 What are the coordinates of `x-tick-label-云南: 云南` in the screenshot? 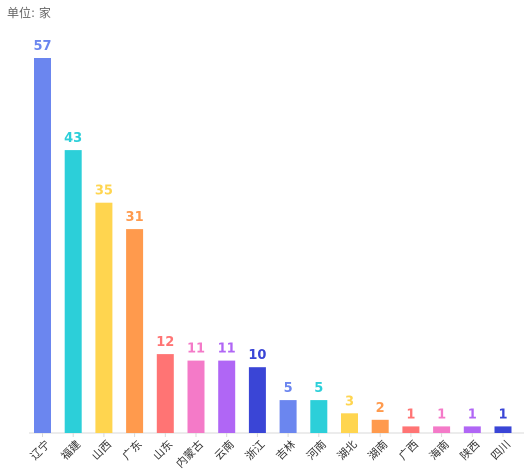 It's located at (224, 450).